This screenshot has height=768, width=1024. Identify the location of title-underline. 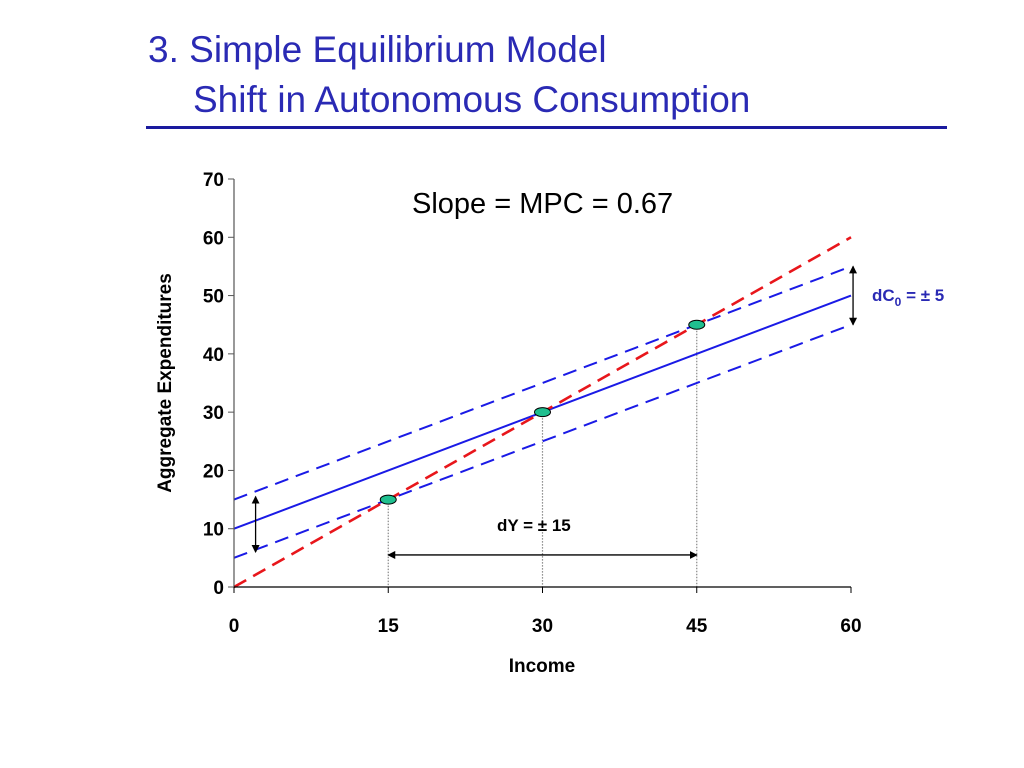
(546, 127).